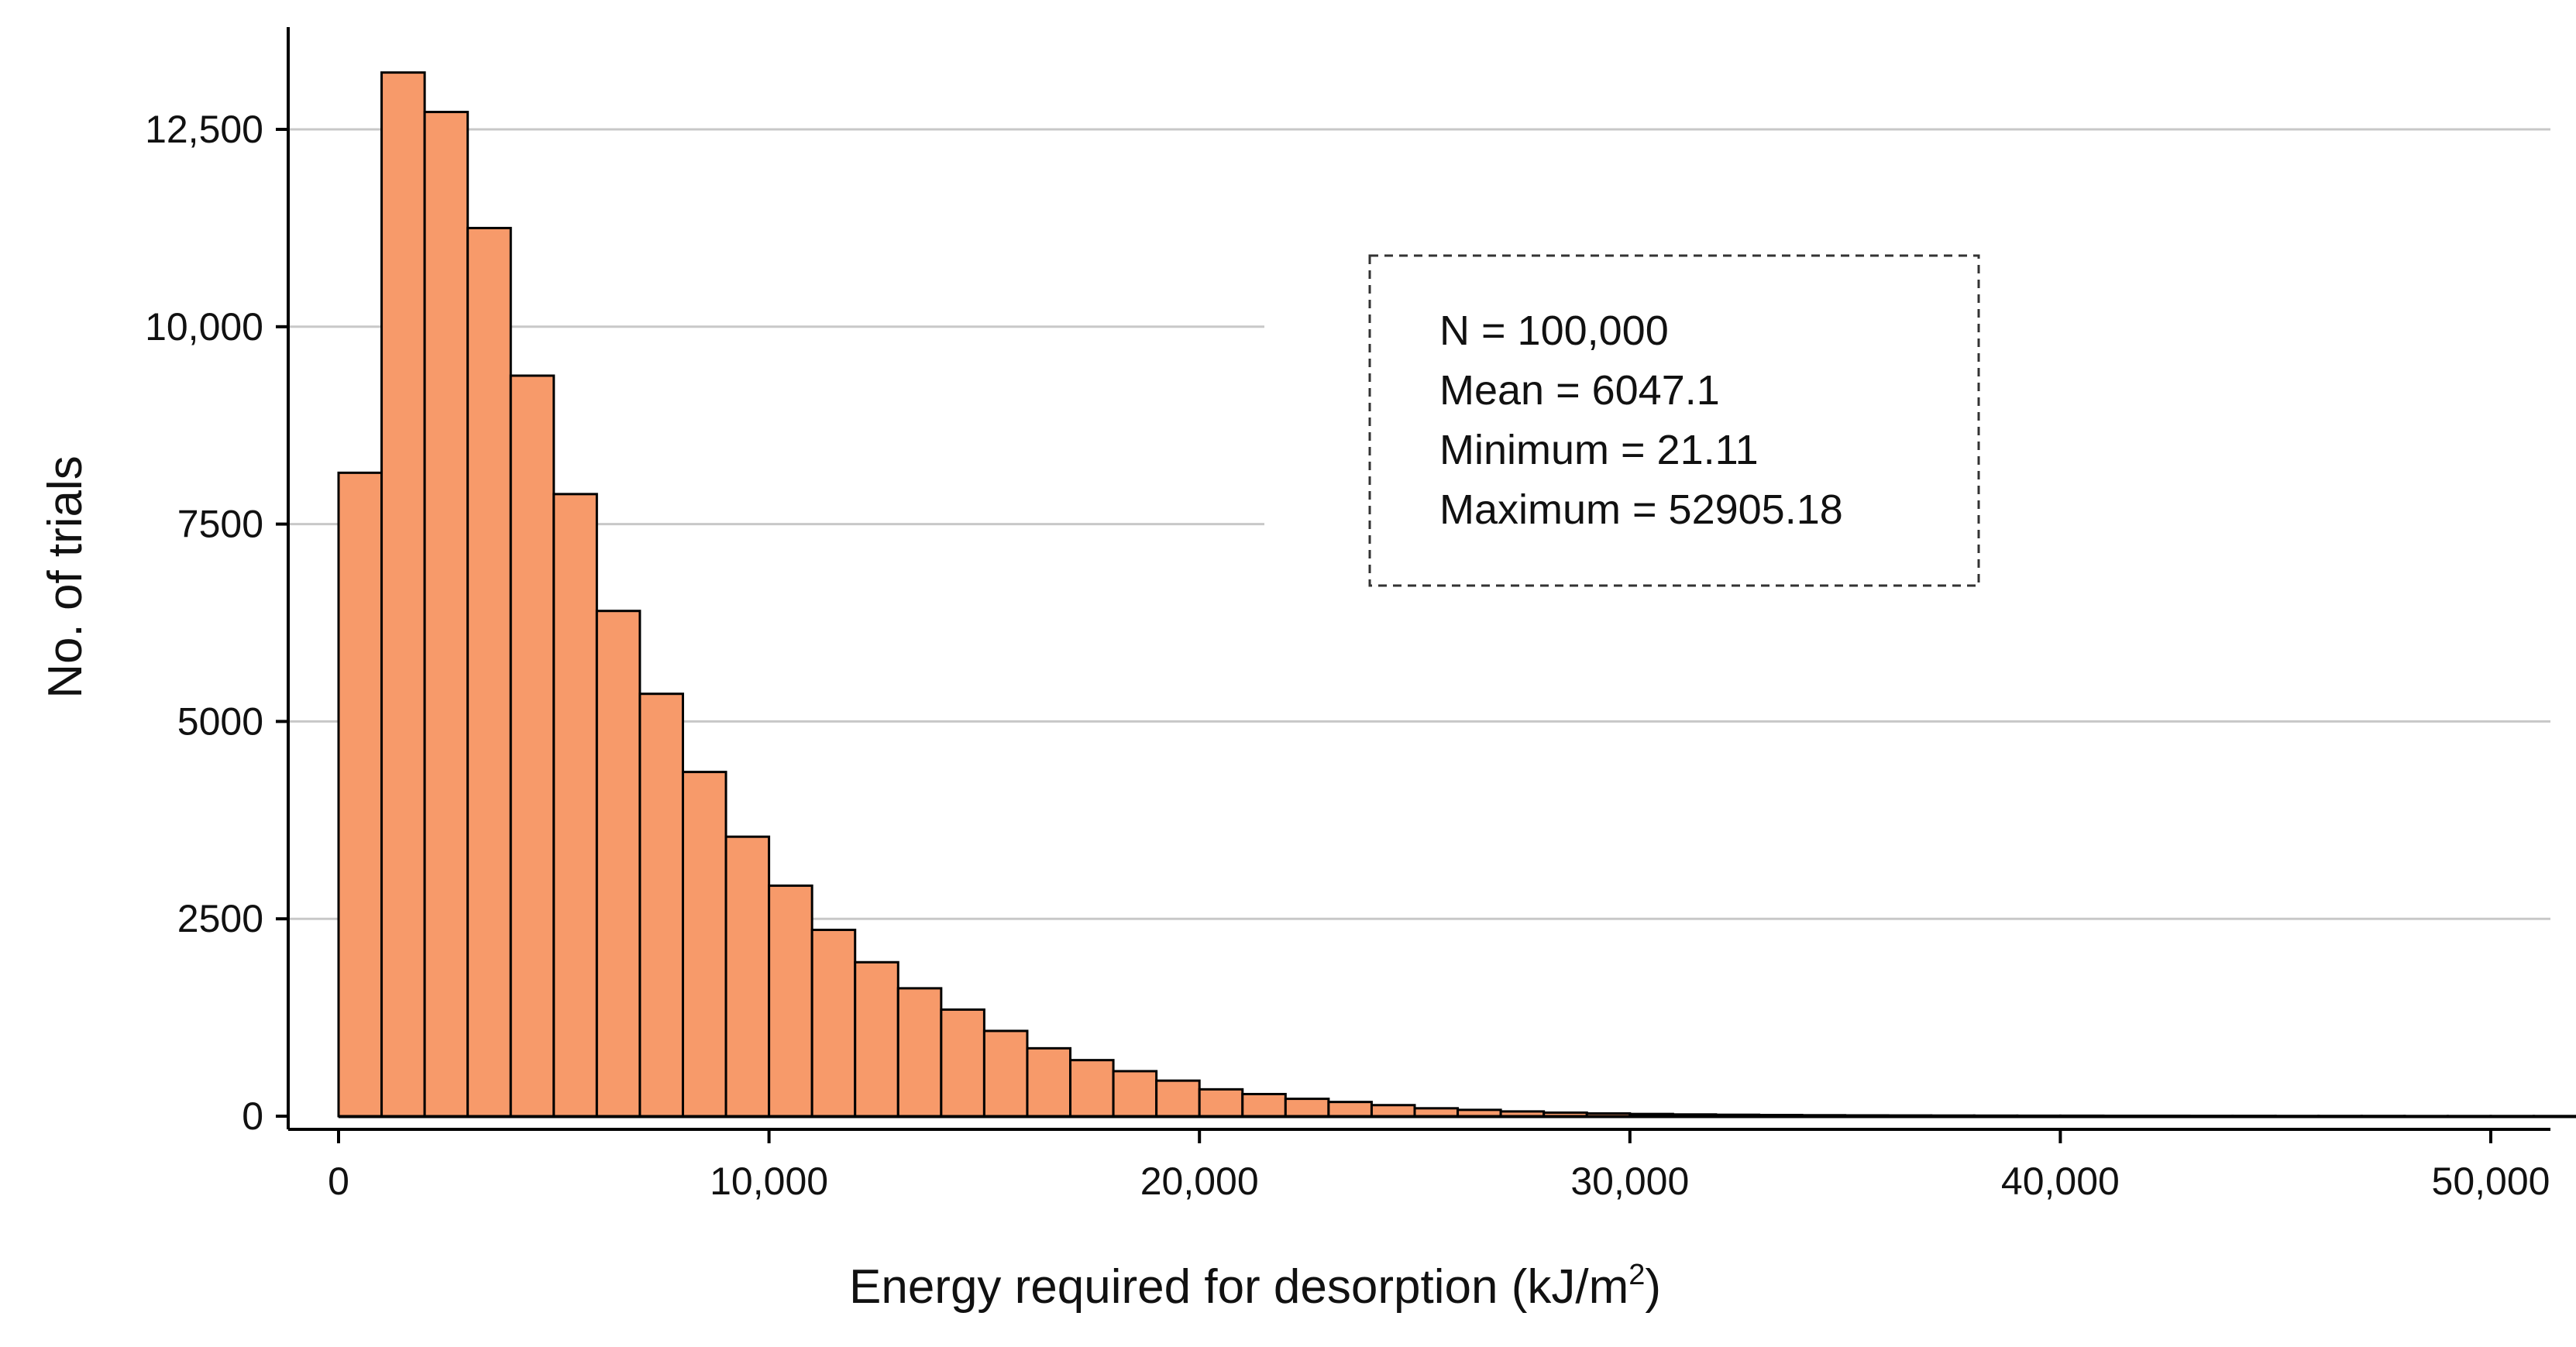  What do you see at coordinates (204, 327) in the screenshot?
I see `y-tick-label: 10,000` at bounding box center [204, 327].